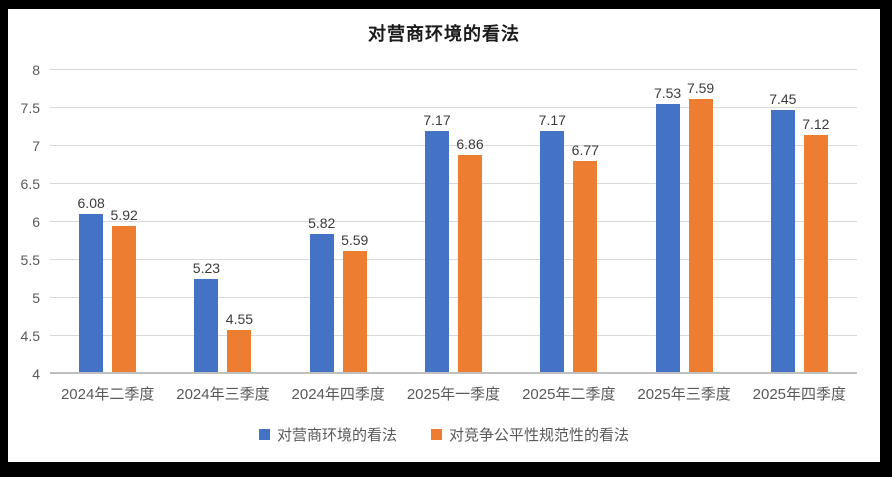 Image resolution: width=892 pixels, height=477 pixels. What do you see at coordinates (569, 394) in the screenshot?
I see `x-axis-category-label: 2025年二季度` at bounding box center [569, 394].